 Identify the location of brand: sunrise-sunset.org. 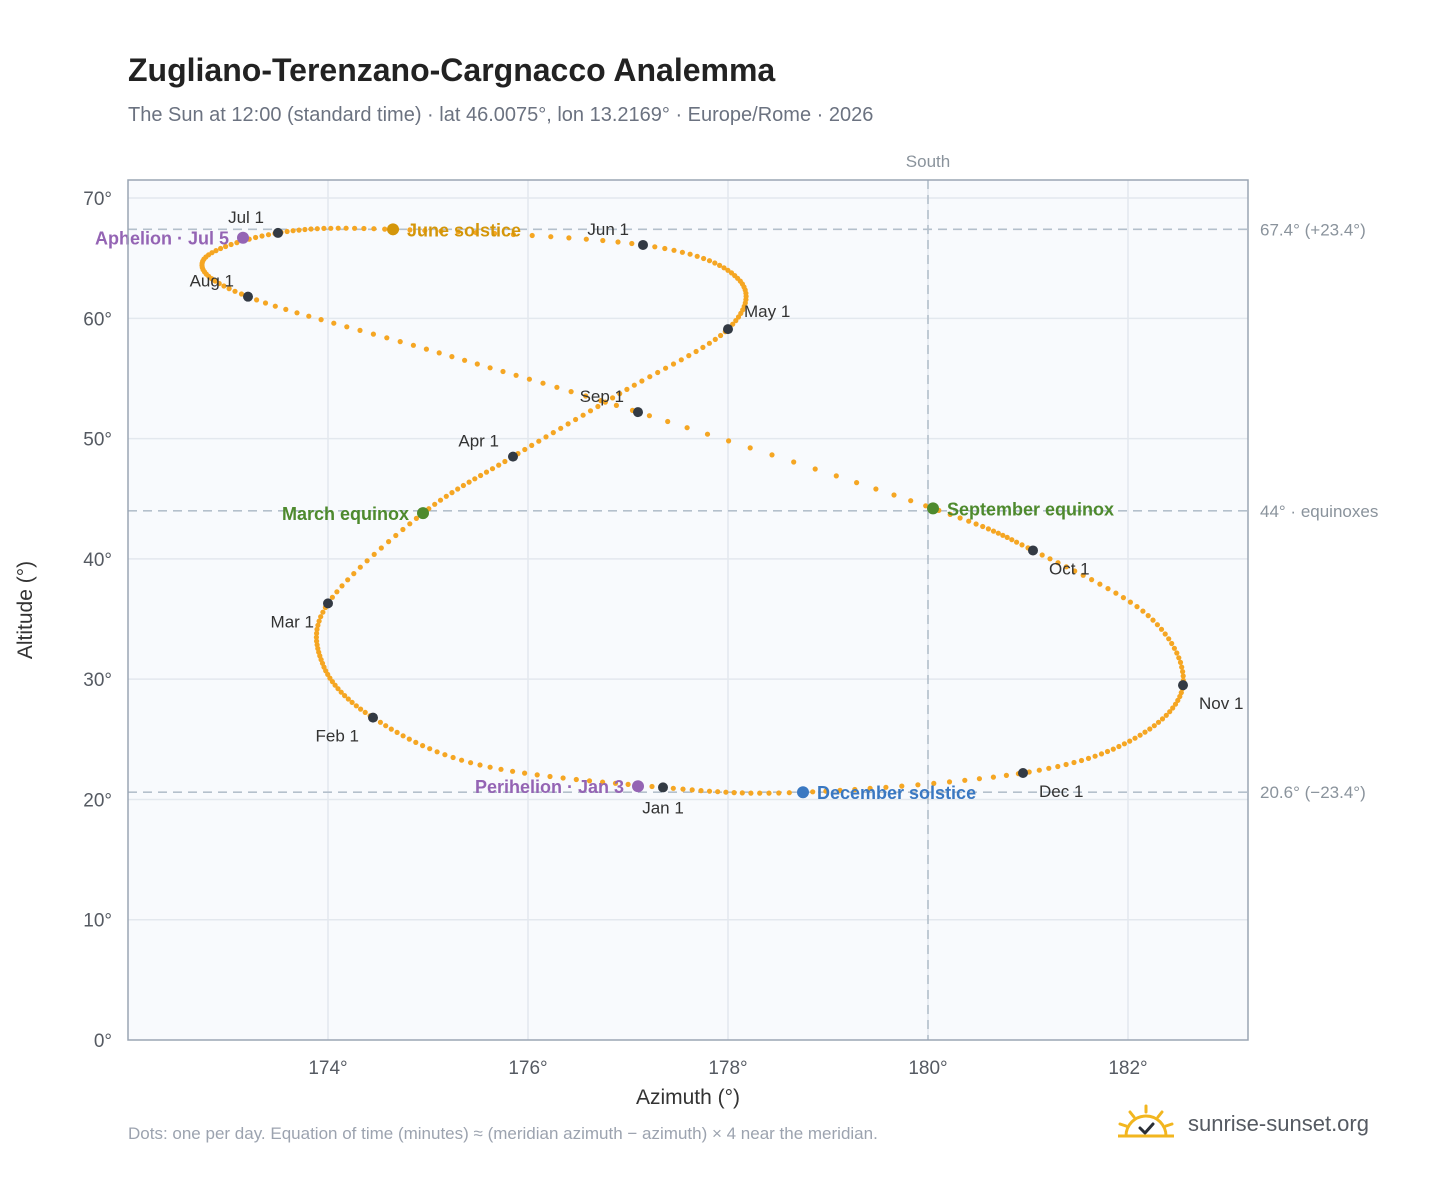
(1243, 1124).